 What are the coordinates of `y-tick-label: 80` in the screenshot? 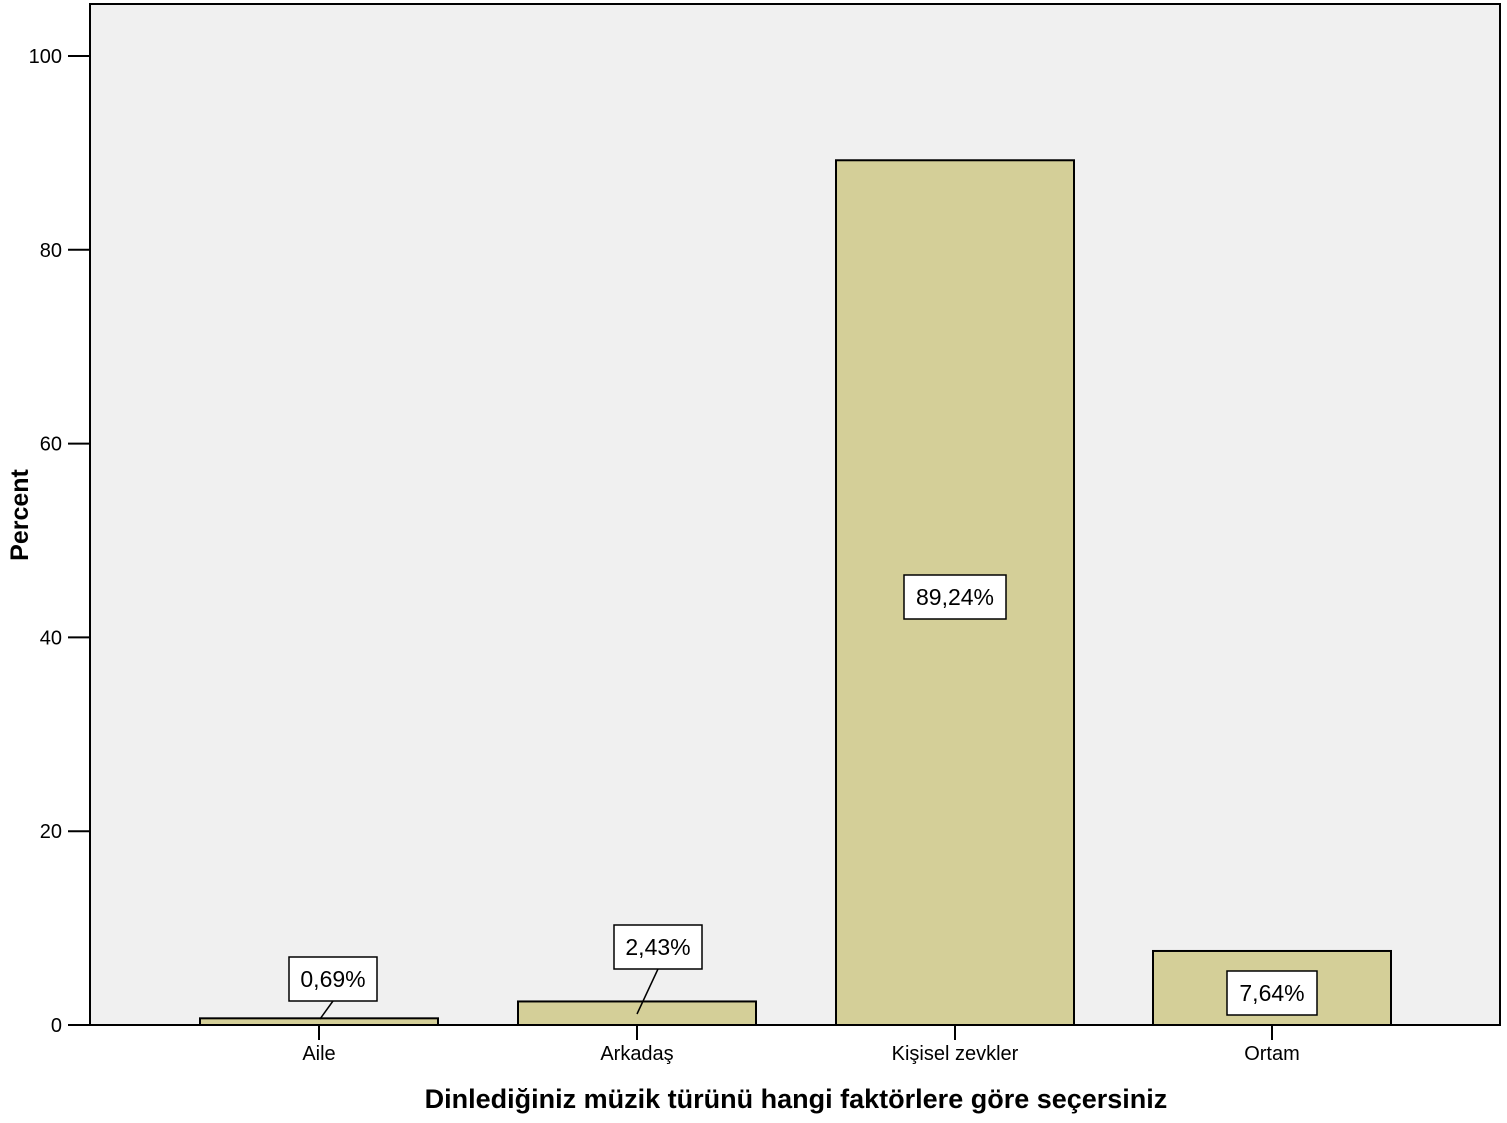 It's located at (51, 251).